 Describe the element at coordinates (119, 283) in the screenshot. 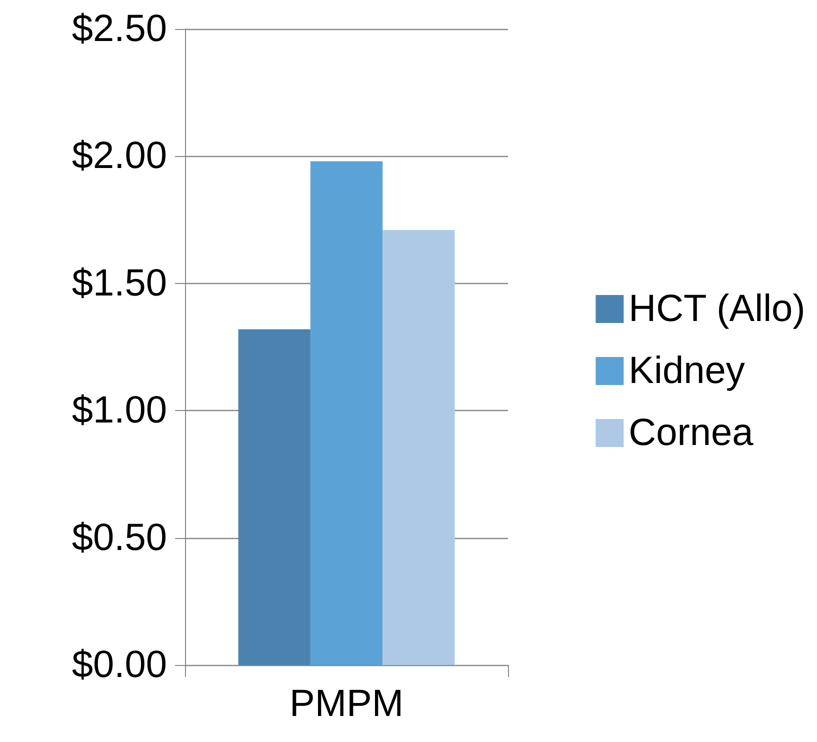

I see `y-tick-label: $1.50` at that location.